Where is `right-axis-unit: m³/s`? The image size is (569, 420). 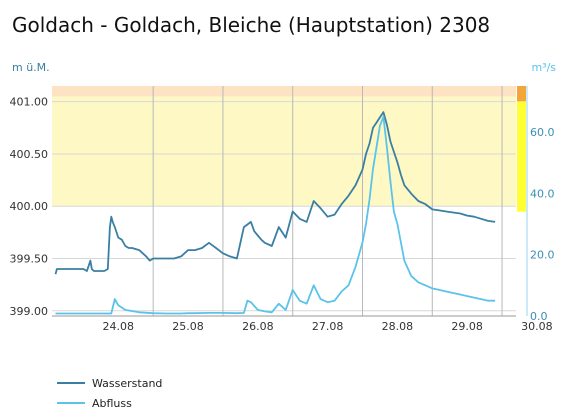 right-axis-unit: m³/s is located at coordinates (543, 67).